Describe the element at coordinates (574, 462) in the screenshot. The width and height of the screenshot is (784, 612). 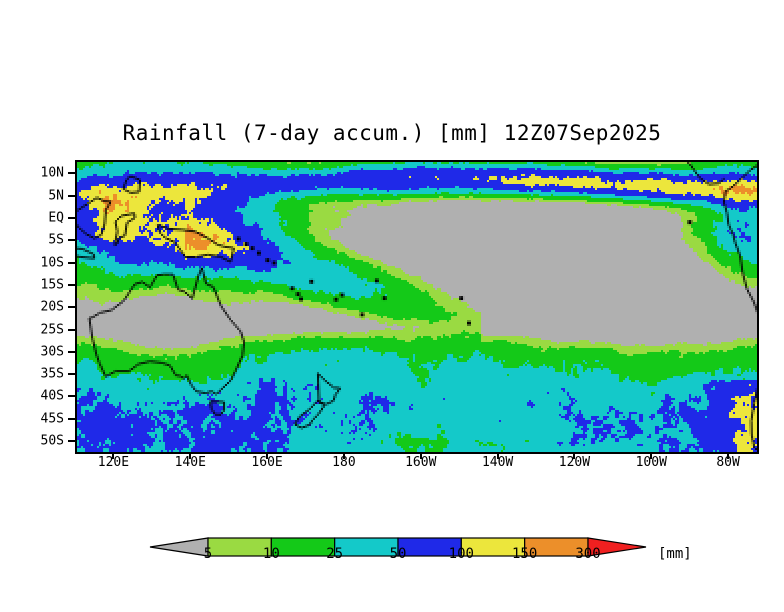
I see `longitude-tick-label: 120W` at that location.